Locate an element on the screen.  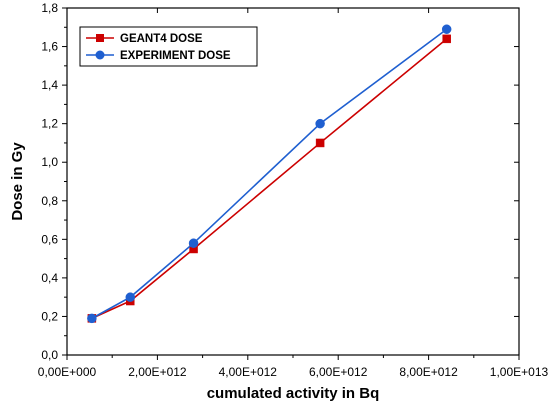
legend-label: EXPERIMENT DOSE is located at coordinates (175, 56).